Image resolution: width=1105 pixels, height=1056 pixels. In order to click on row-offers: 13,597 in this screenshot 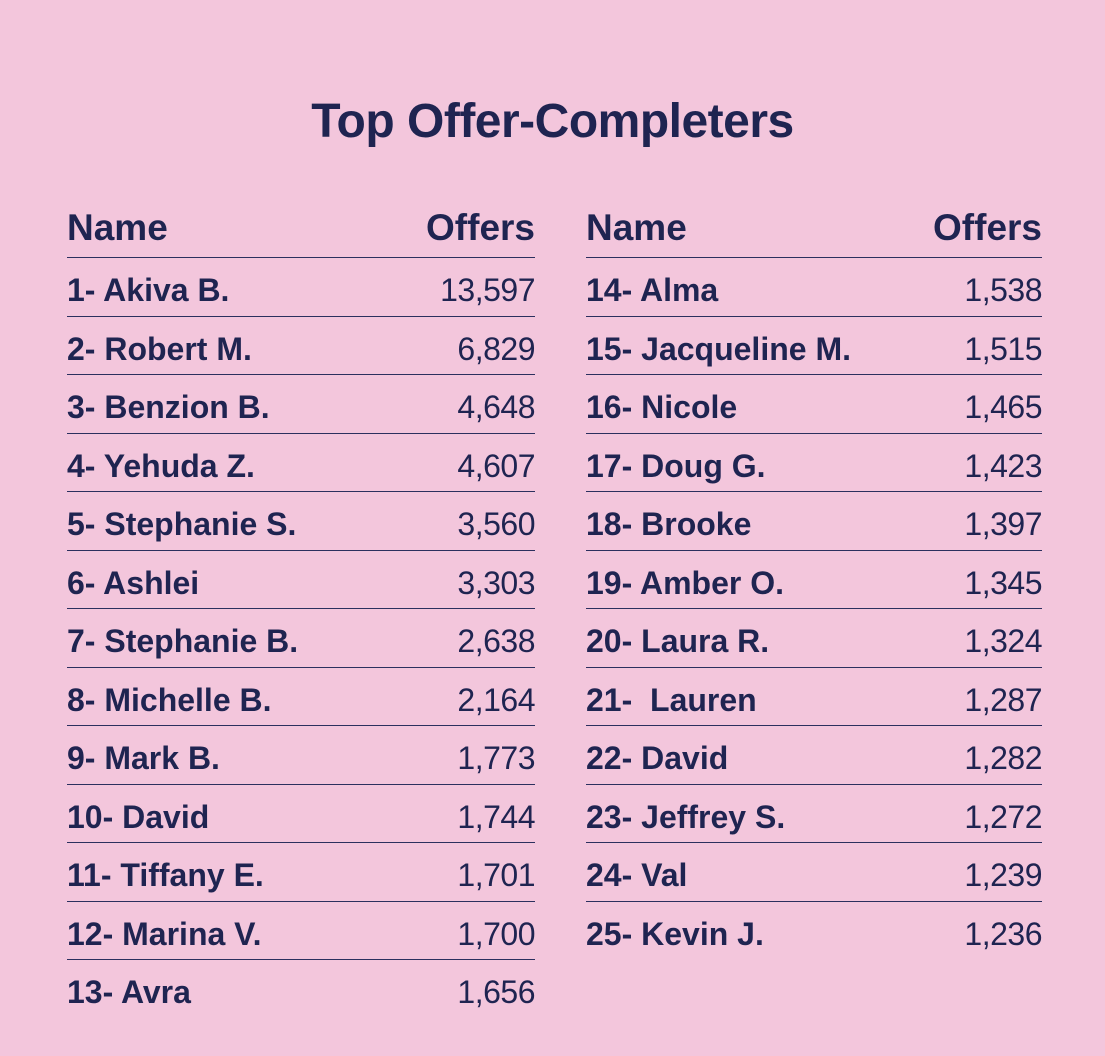, I will do `click(487, 290)`.